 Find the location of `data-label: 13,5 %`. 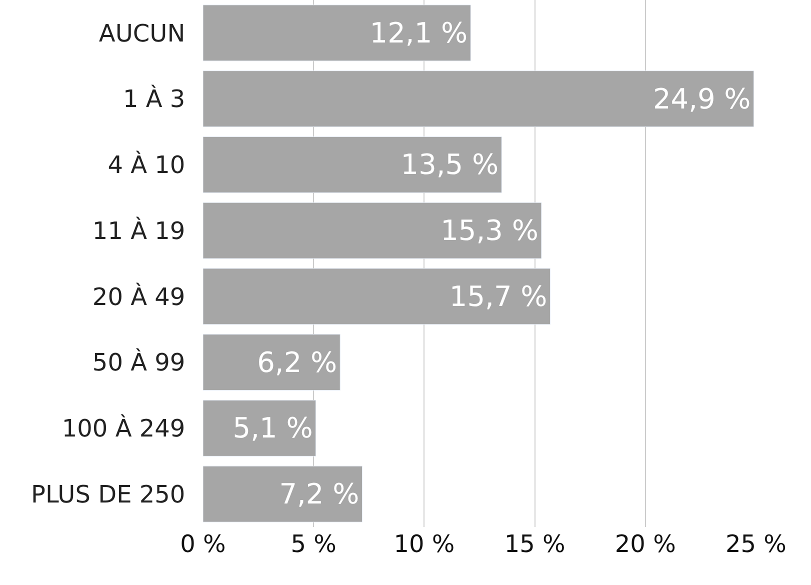

data-label: 13,5 % is located at coordinates (449, 165).